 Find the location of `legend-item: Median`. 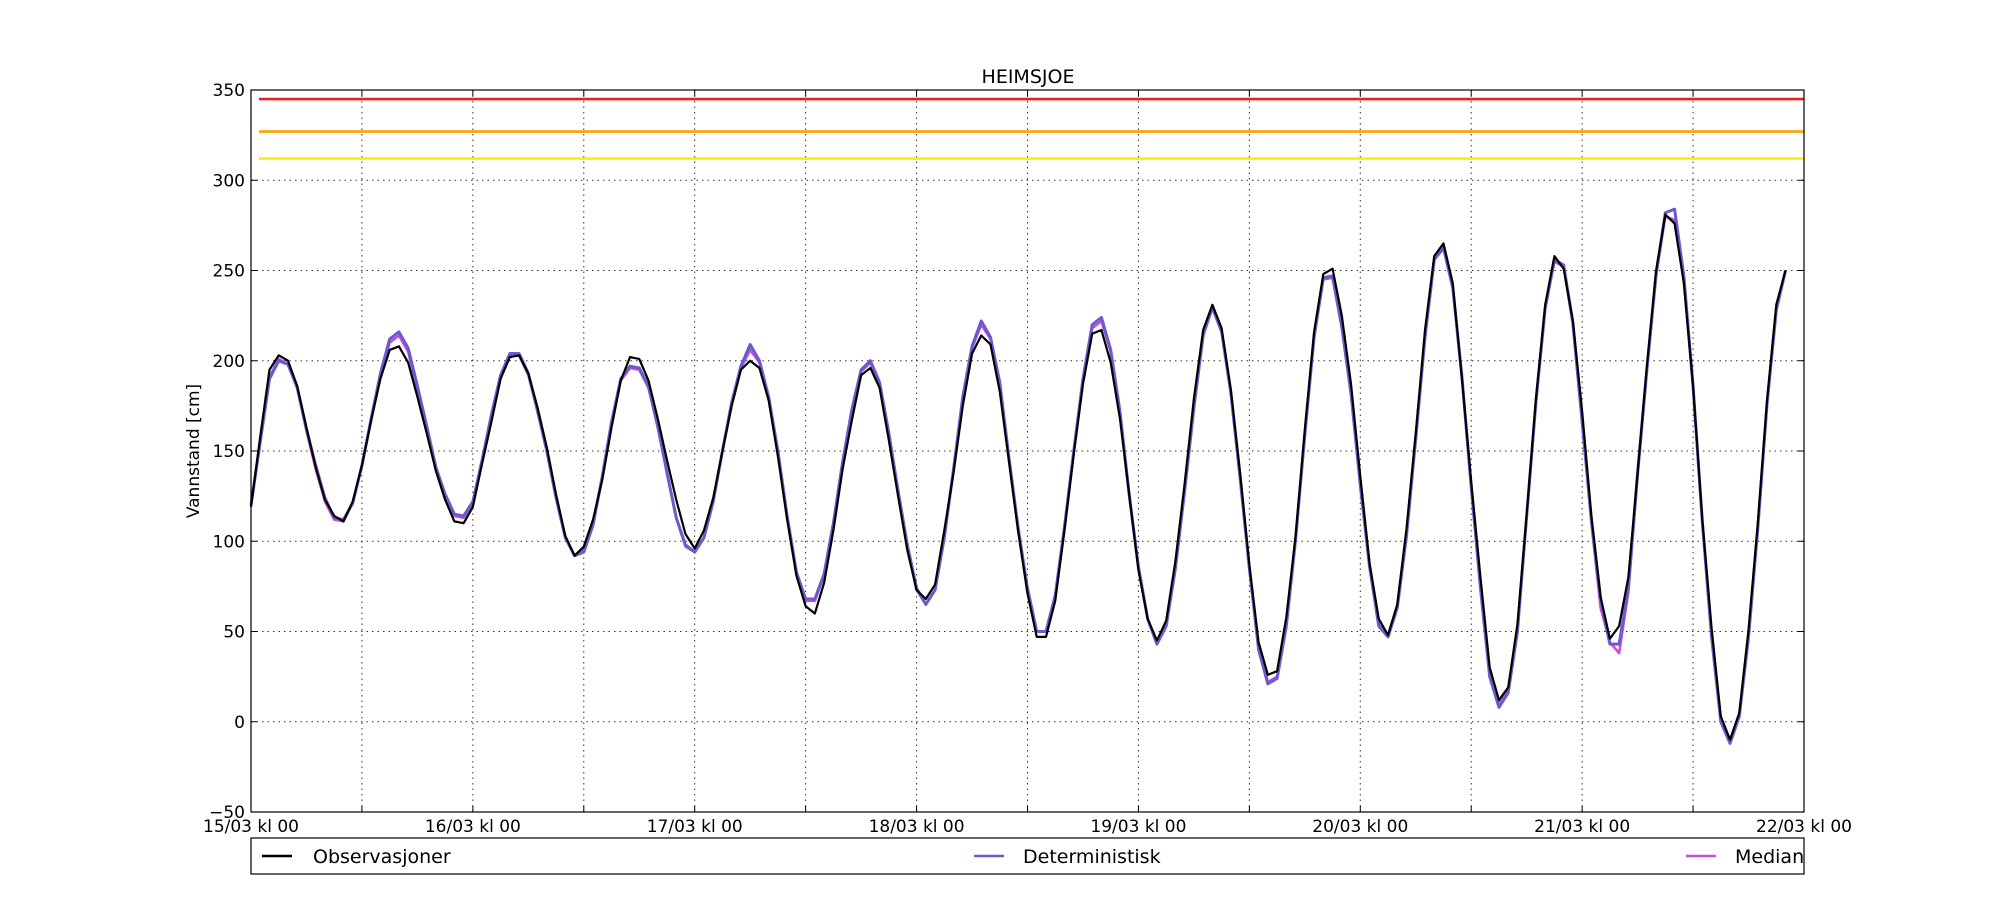

legend-item: Median is located at coordinates (1745, 857).